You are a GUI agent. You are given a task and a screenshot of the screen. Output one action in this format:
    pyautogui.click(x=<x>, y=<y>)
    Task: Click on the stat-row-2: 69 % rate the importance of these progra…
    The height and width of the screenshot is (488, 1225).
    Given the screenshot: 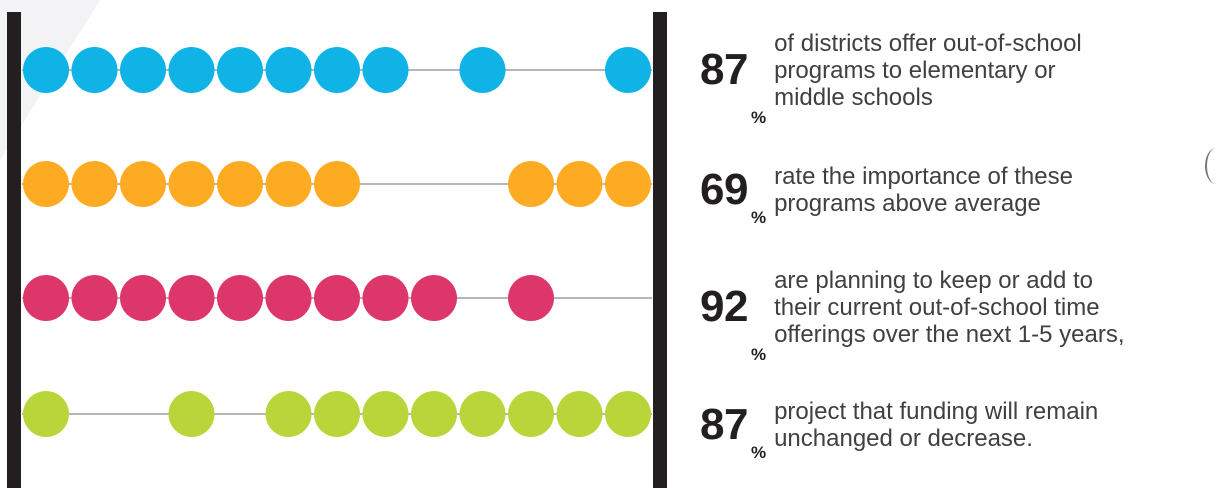 What is the action you would take?
    pyautogui.click(x=962, y=190)
    